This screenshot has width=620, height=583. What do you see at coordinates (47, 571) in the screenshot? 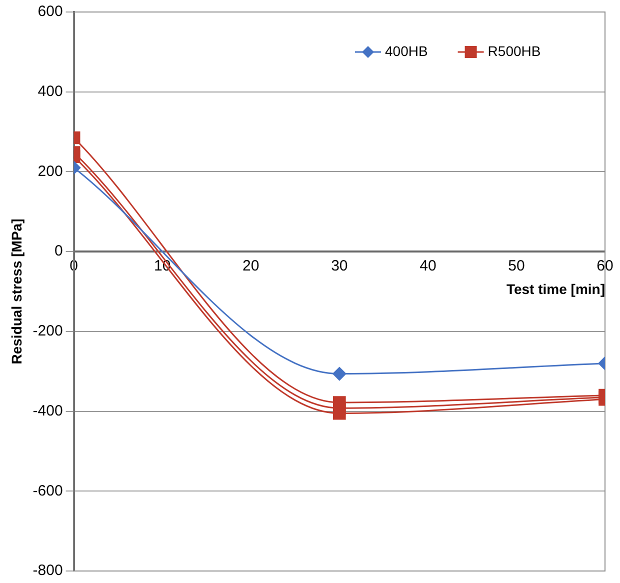
I see `y-tick-label: -800` at bounding box center [47, 571].